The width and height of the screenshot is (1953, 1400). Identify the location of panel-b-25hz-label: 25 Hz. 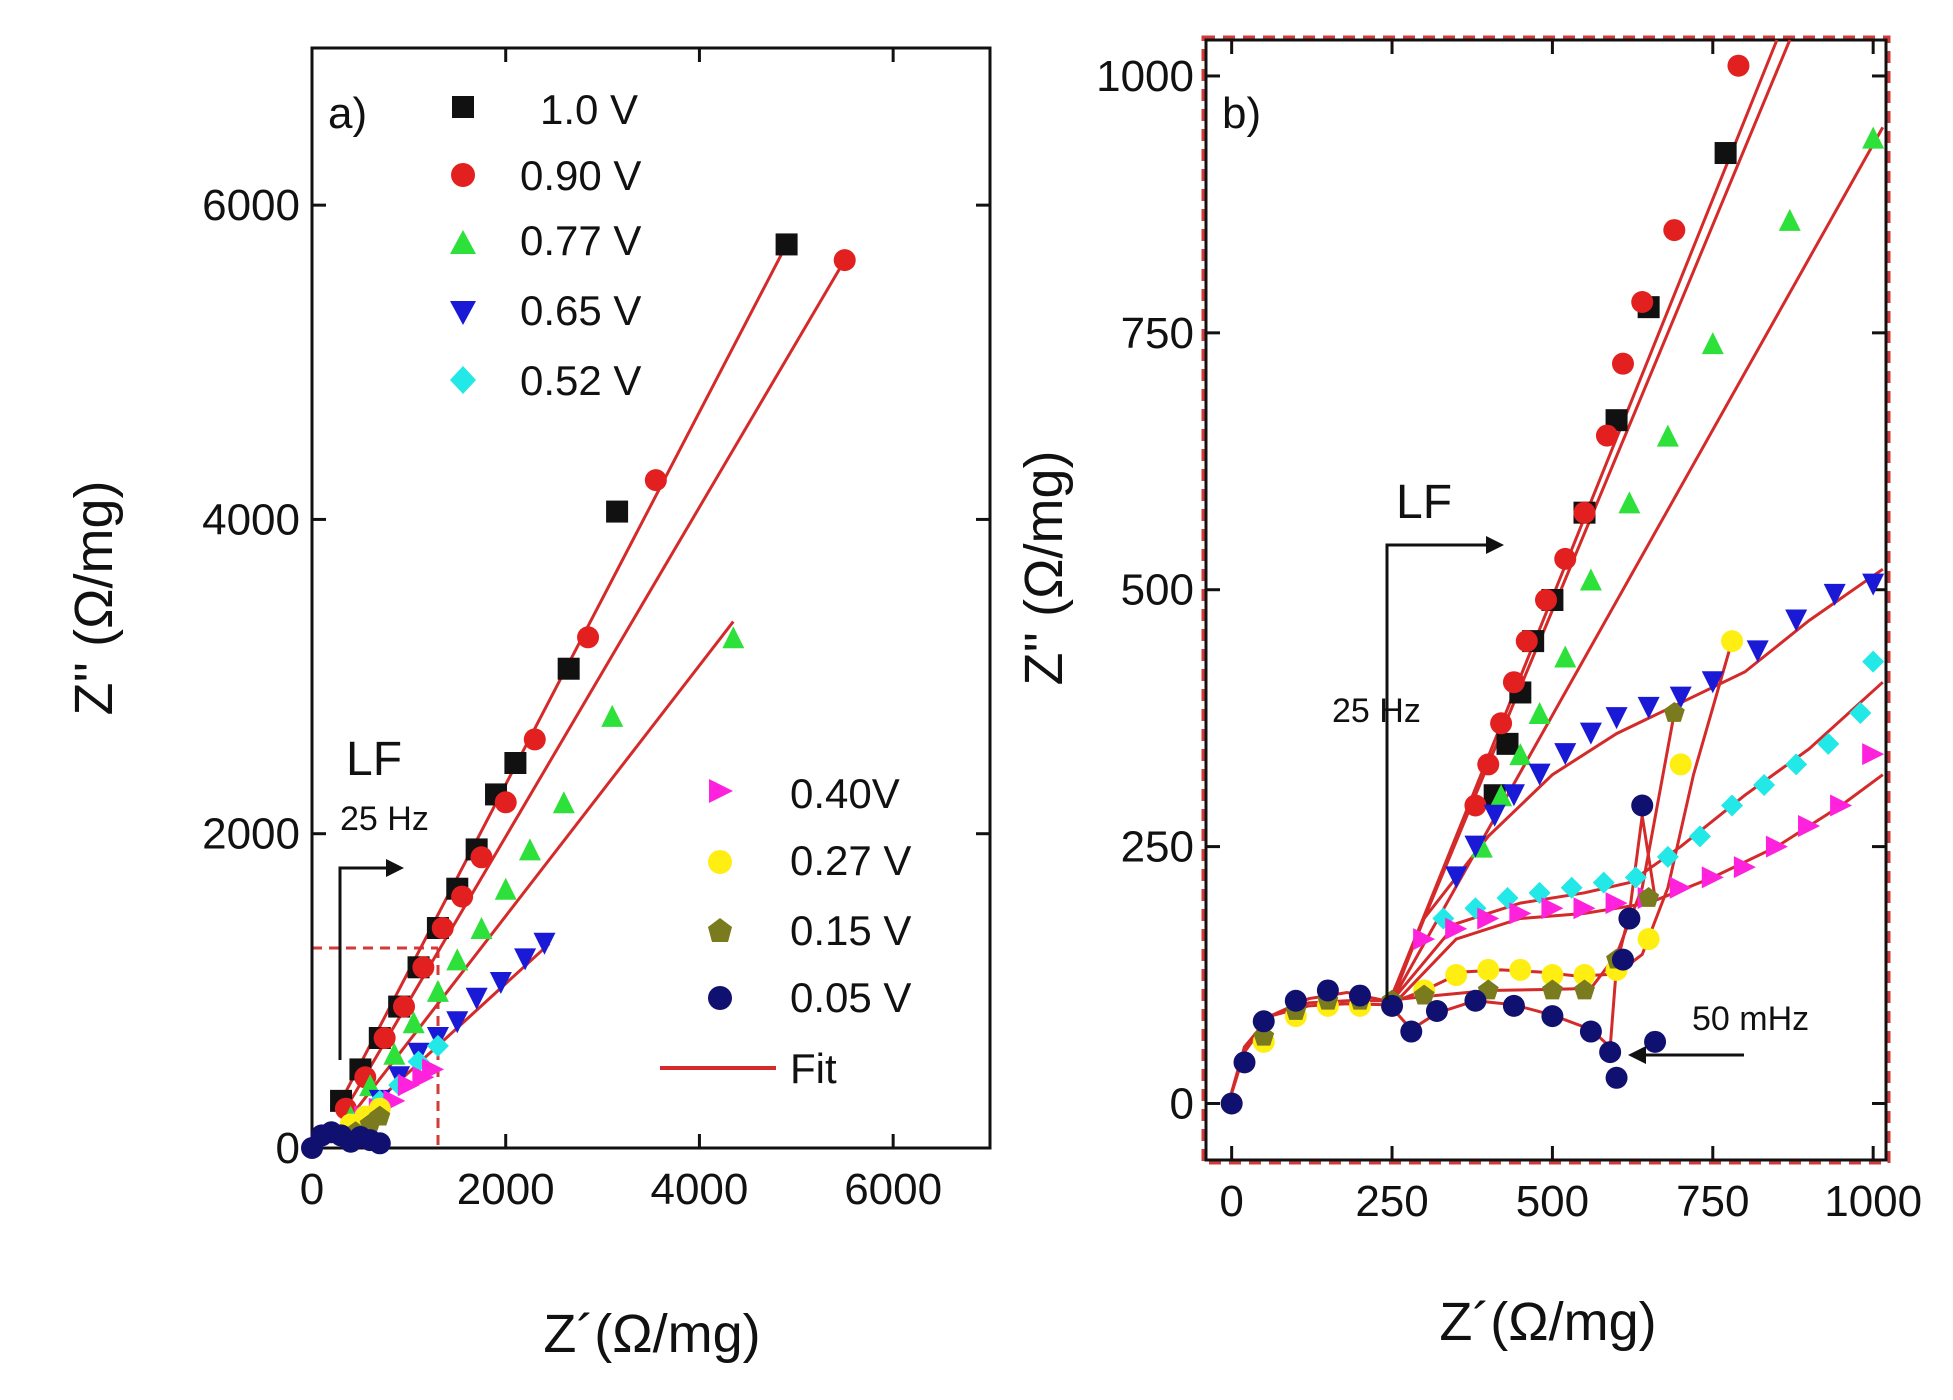
(1376, 711).